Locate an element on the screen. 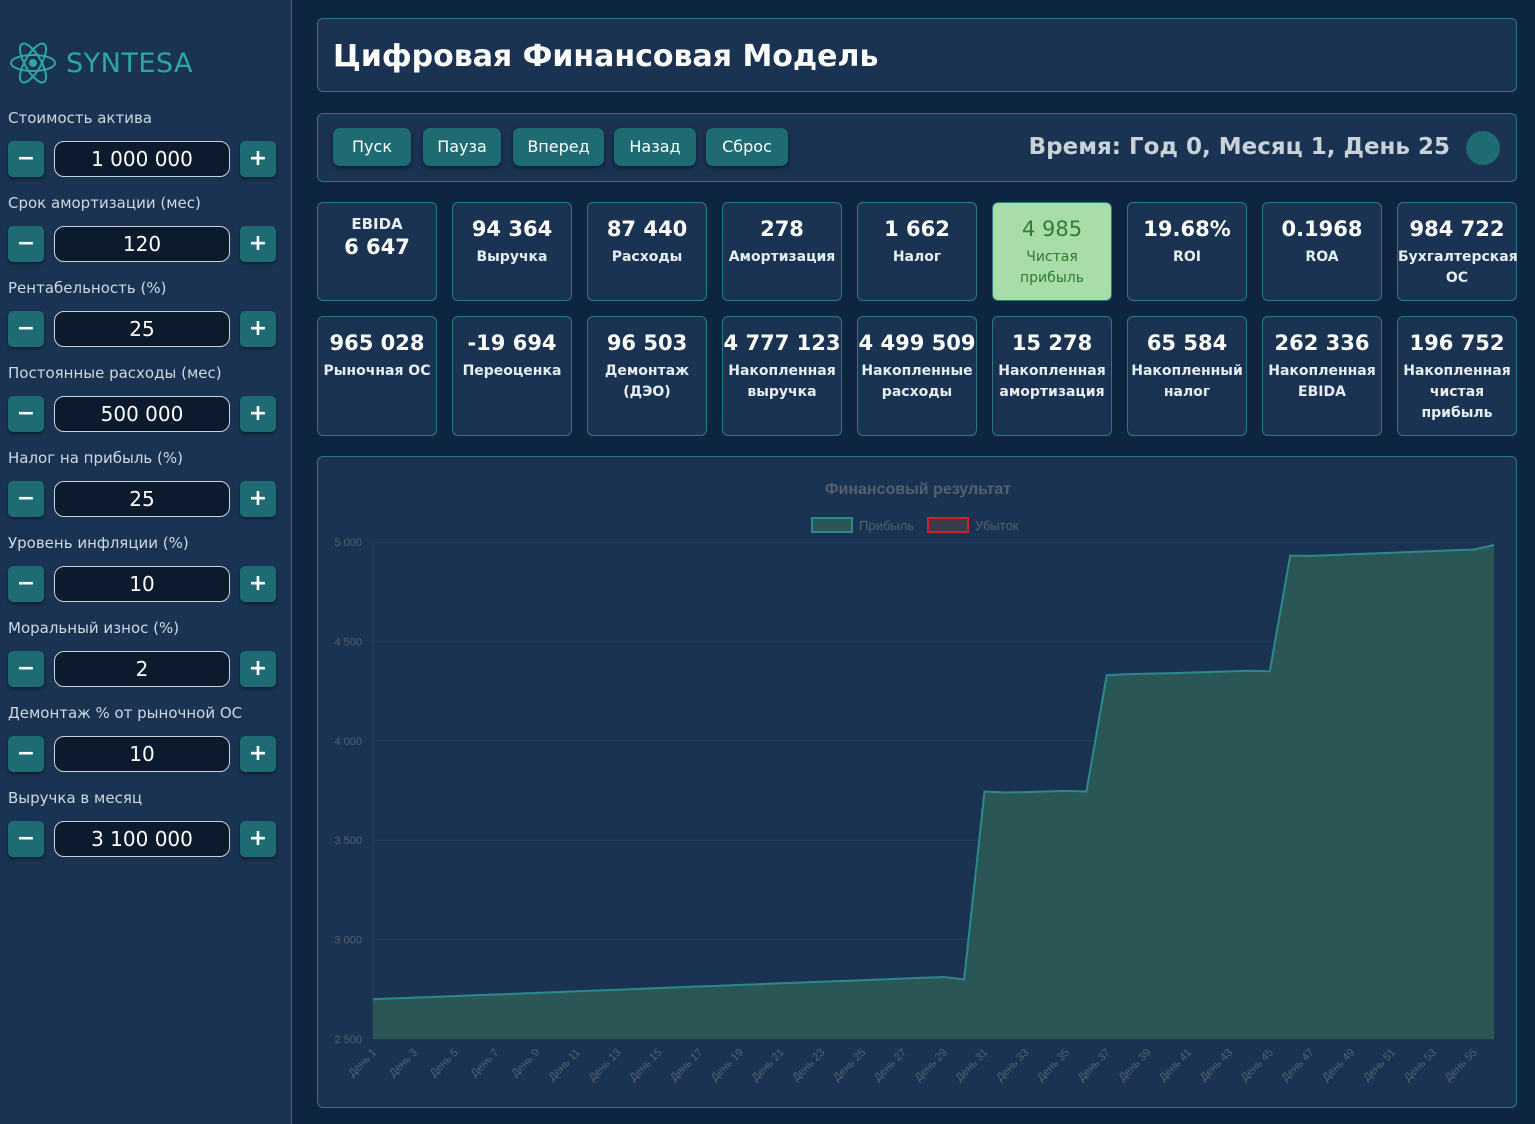  asset-cost-input: 1 000 000 is located at coordinates (142, 159).